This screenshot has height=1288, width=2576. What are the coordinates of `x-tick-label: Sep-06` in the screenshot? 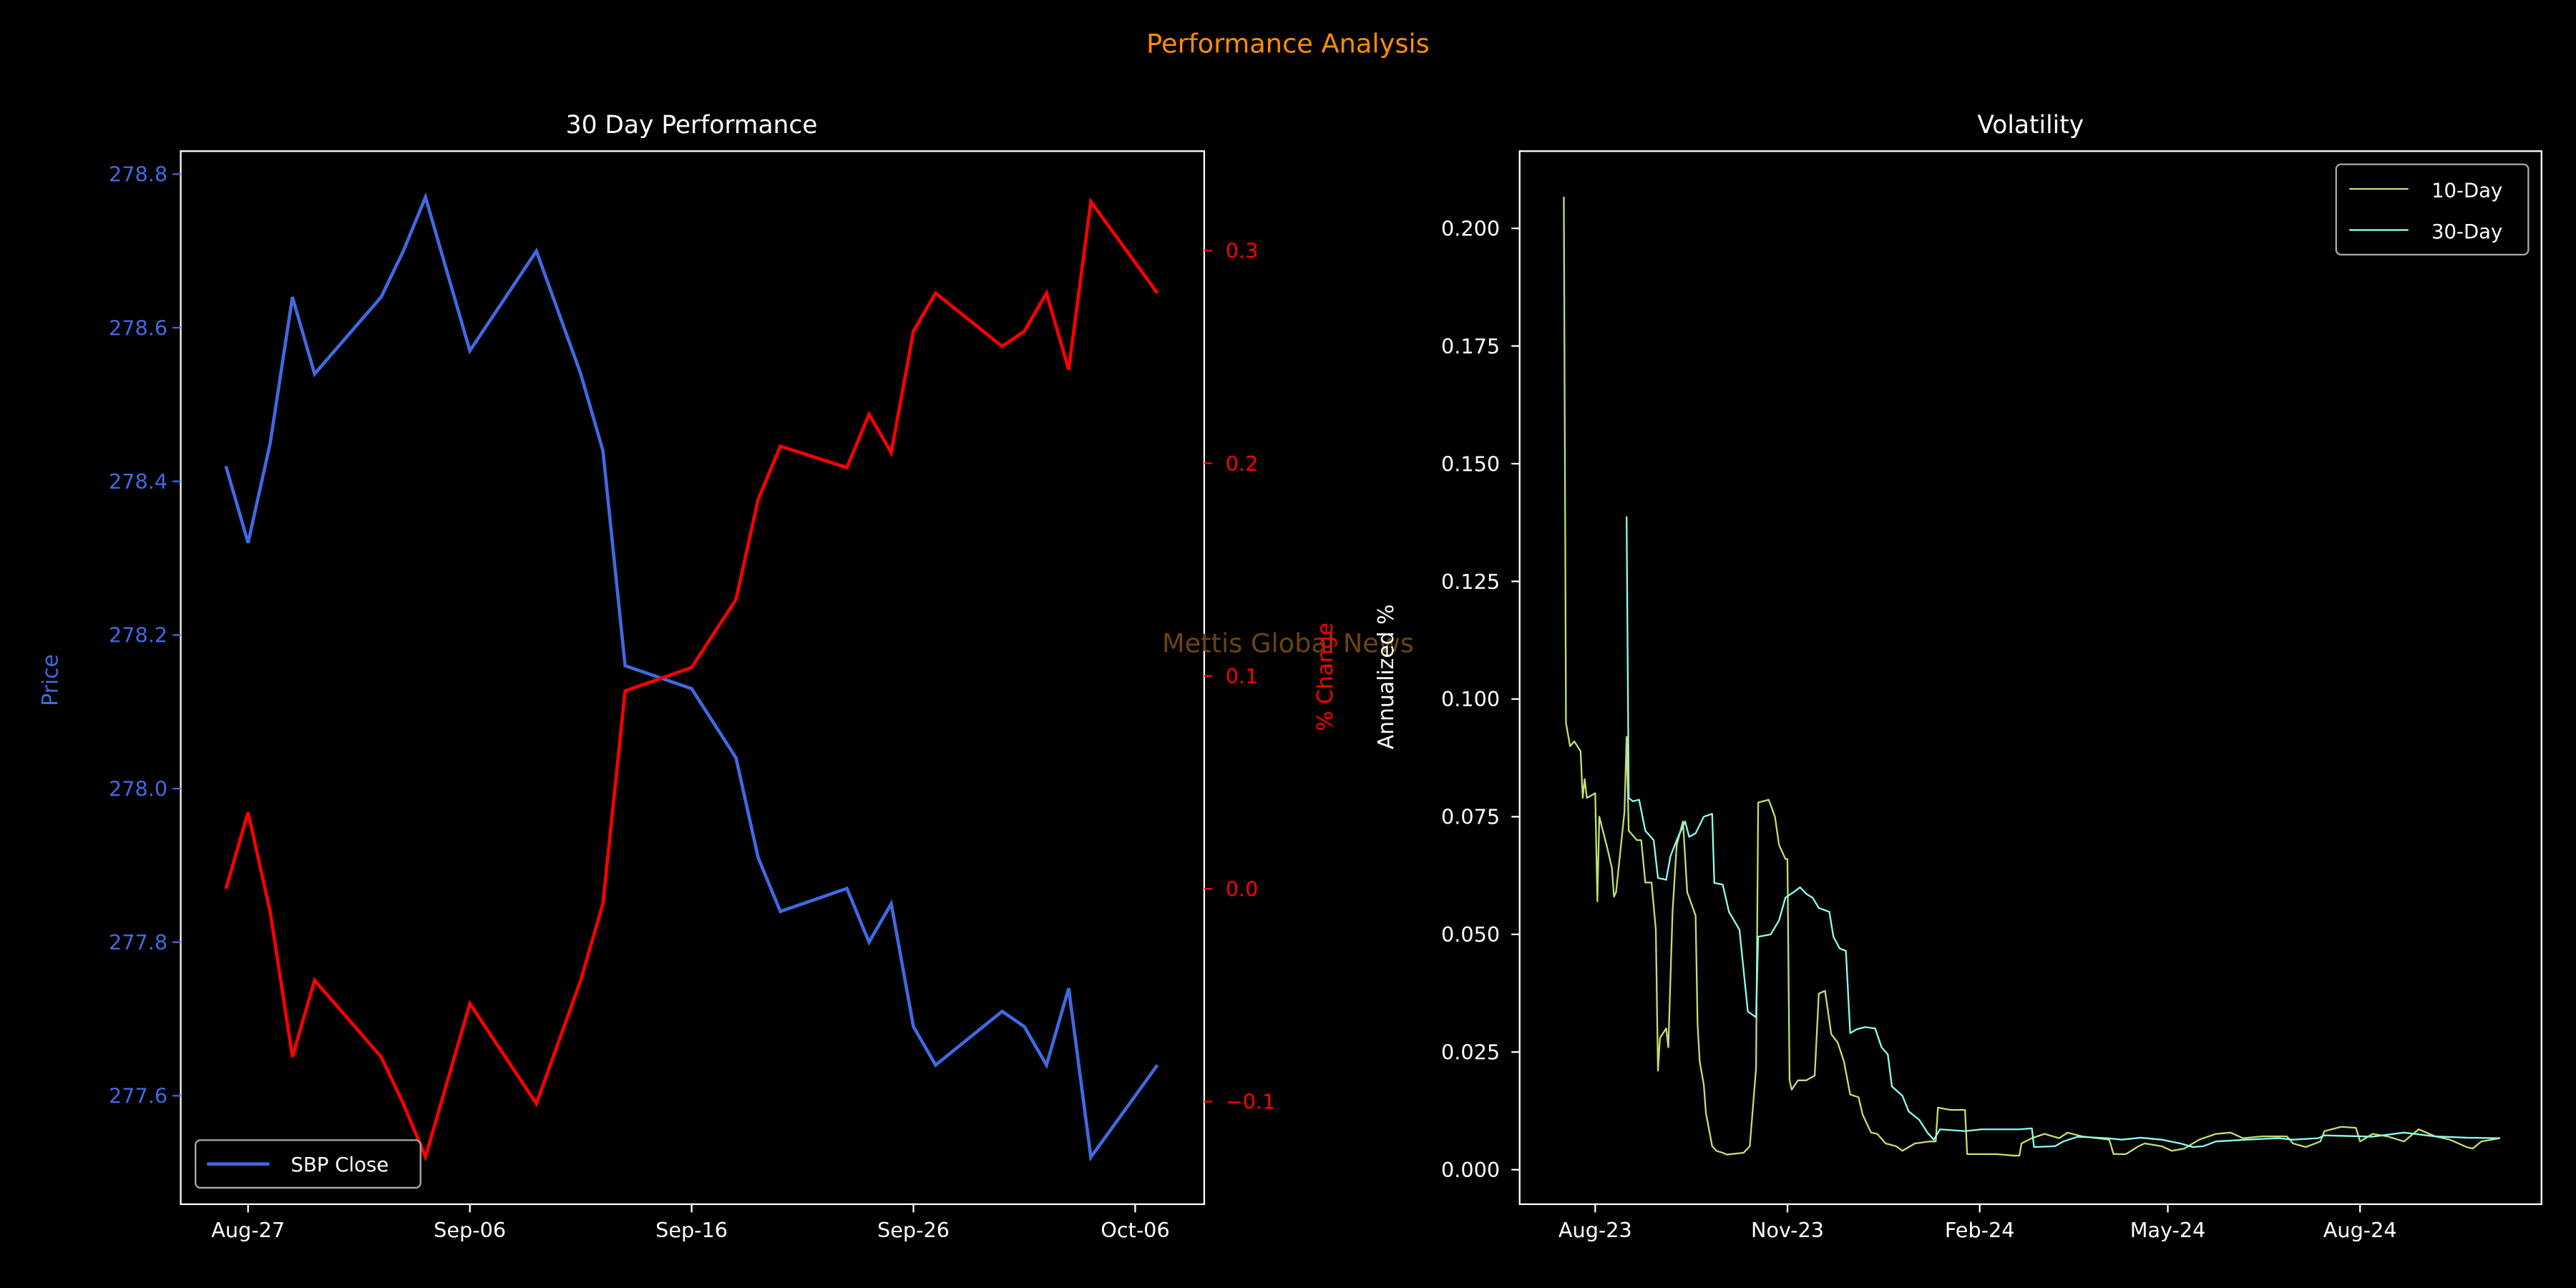 It's located at (470, 1230).